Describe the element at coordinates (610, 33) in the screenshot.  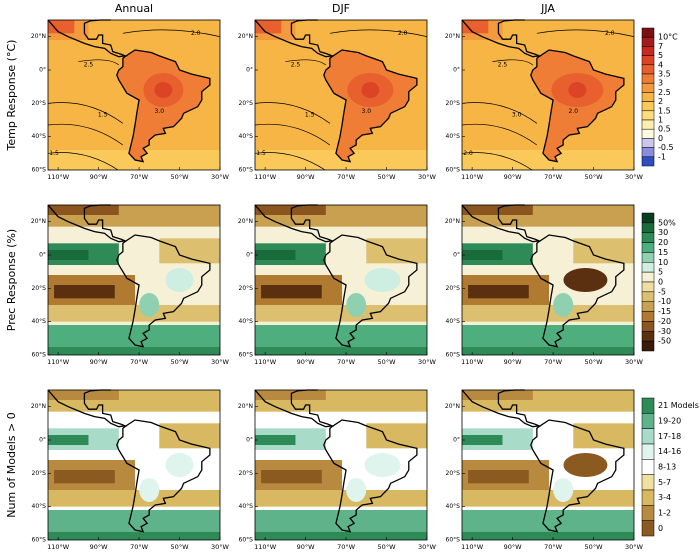
I see `contour-label: 2.0` at that location.